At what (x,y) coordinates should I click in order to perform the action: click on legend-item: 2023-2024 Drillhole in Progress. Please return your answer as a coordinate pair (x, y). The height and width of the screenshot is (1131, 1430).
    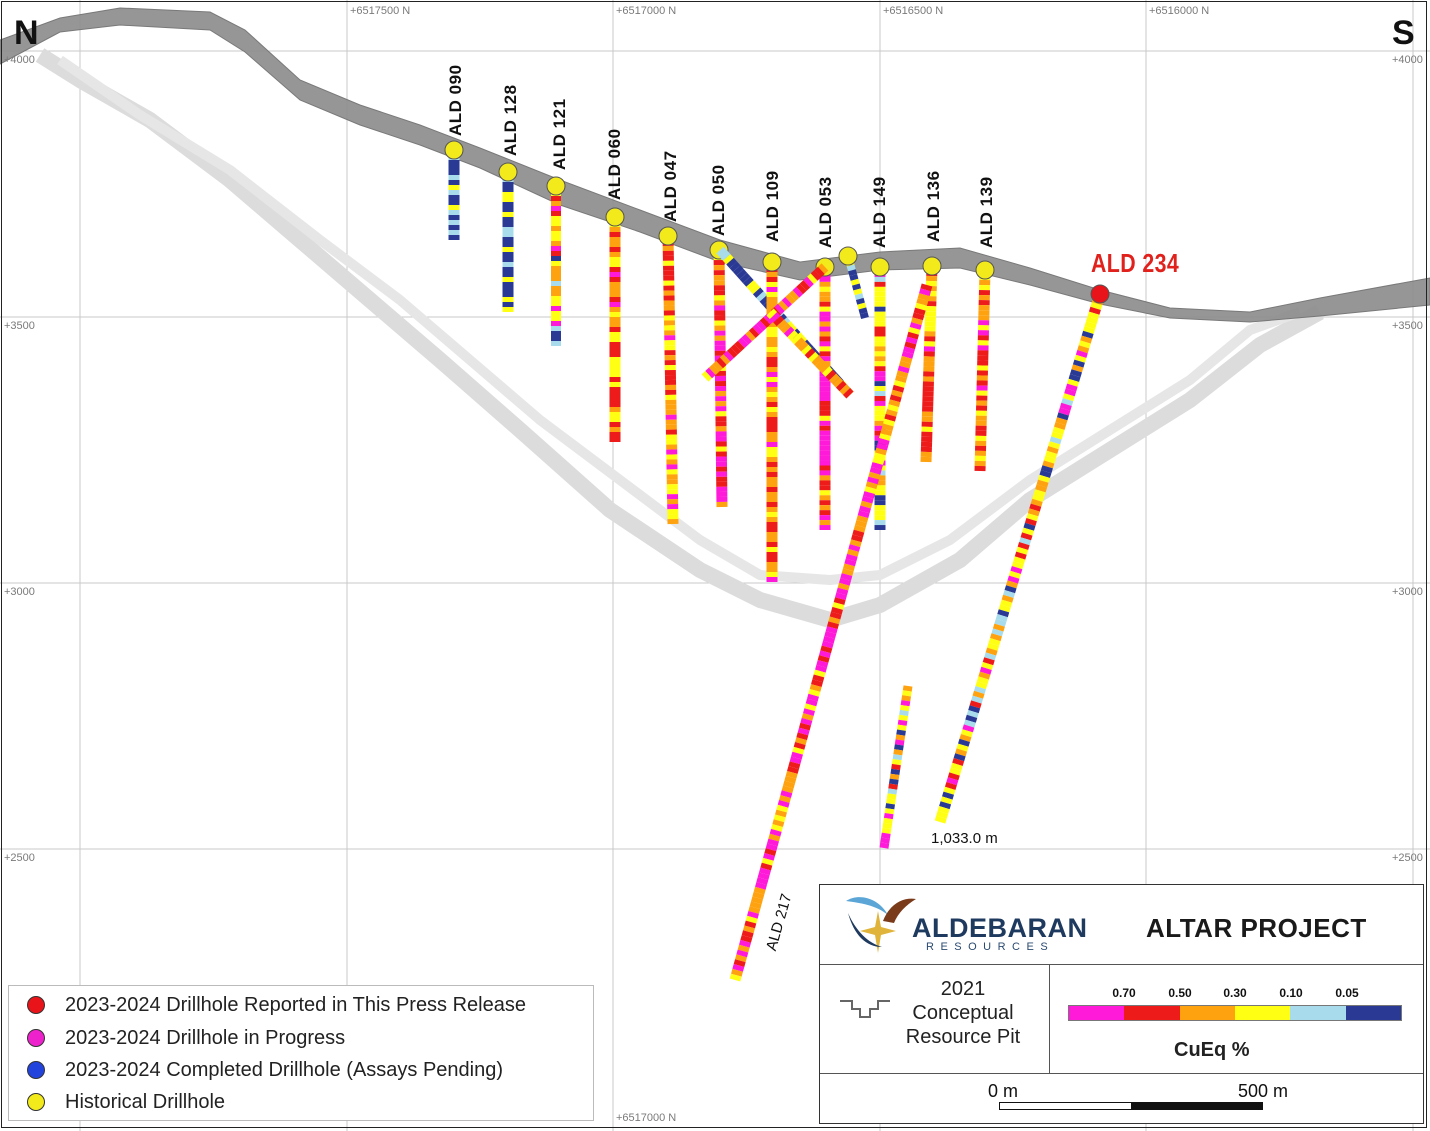
    Looking at the image, I should click on (186, 1038).